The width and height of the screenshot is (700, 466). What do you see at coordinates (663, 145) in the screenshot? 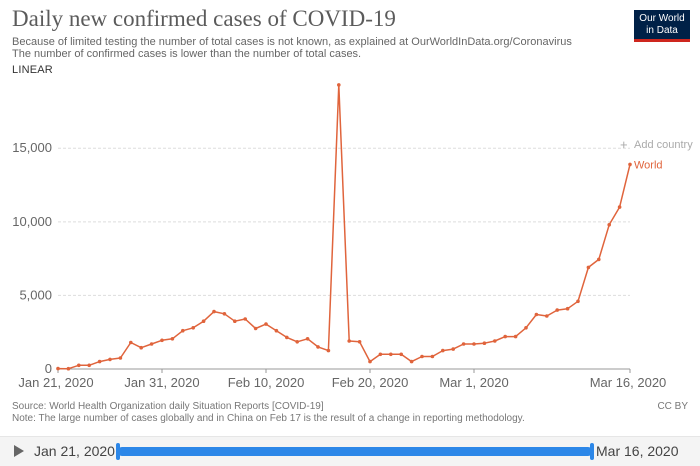
I see `add-country-button: Add country` at bounding box center [663, 145].